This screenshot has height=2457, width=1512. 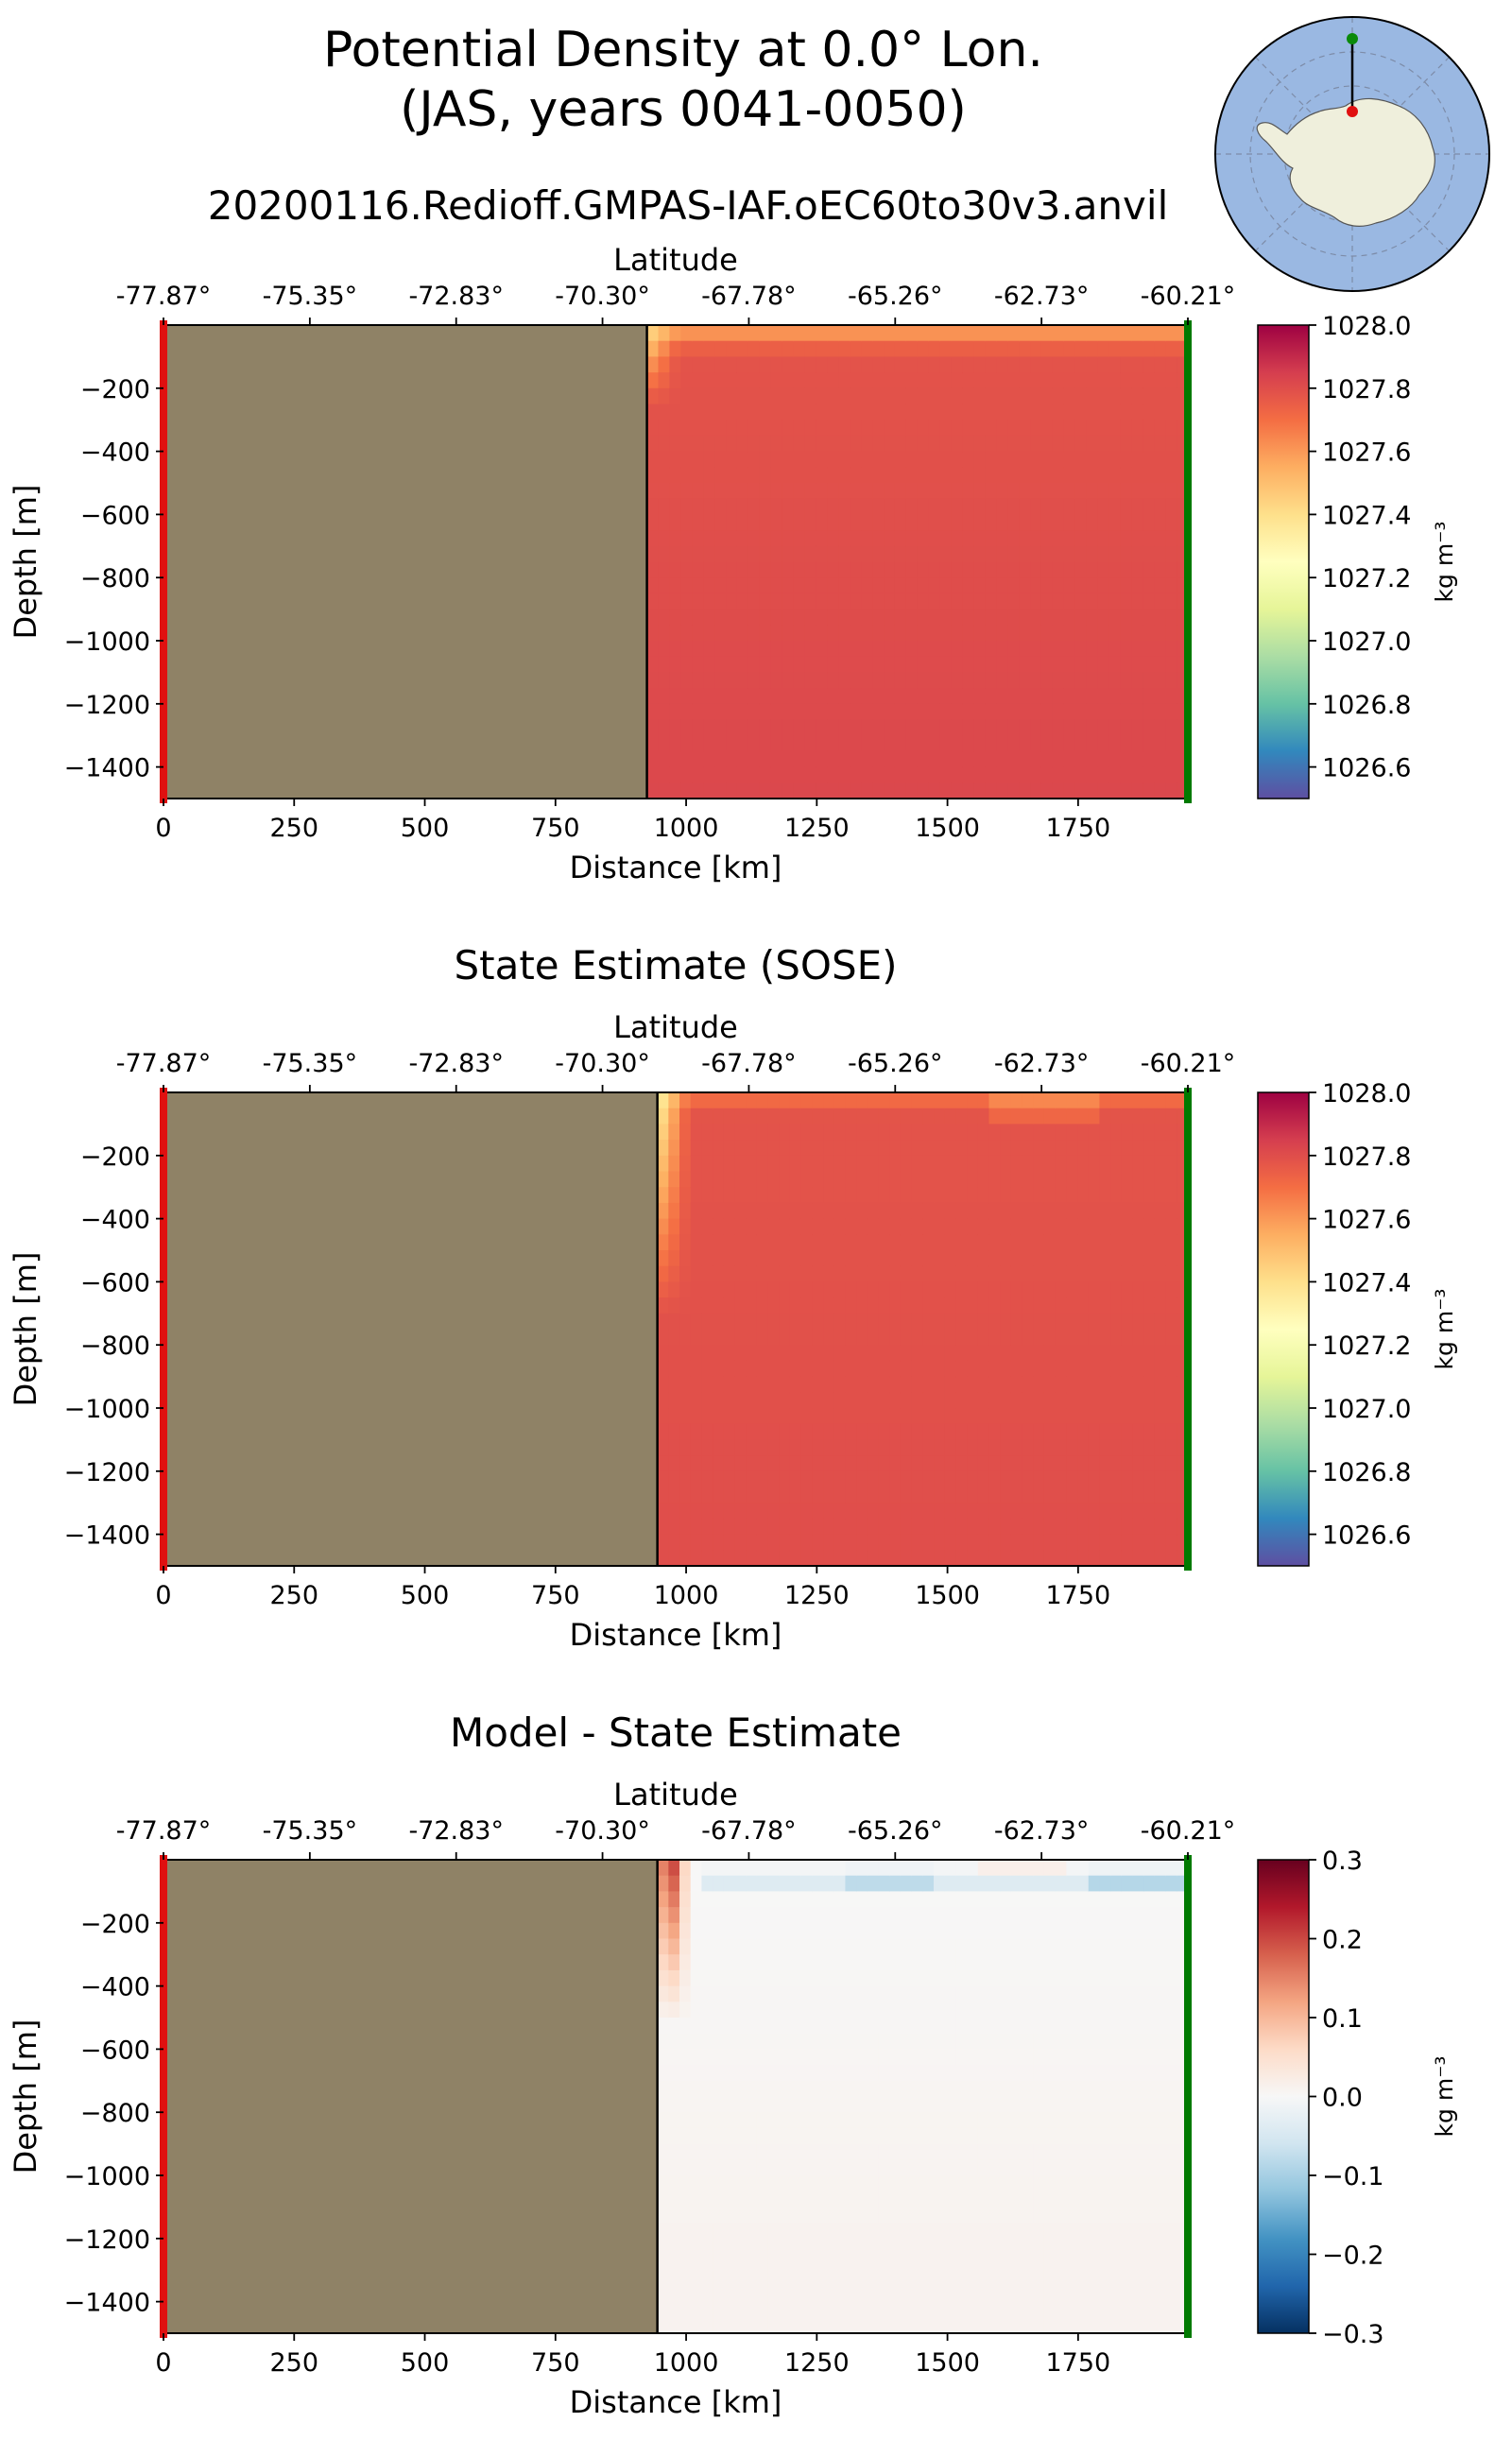 What do you see at coordinates (1342, 2019) in the screenshot?
I see `colorbar-tick-label: 0.1` at bounding box center [1342, 2019].